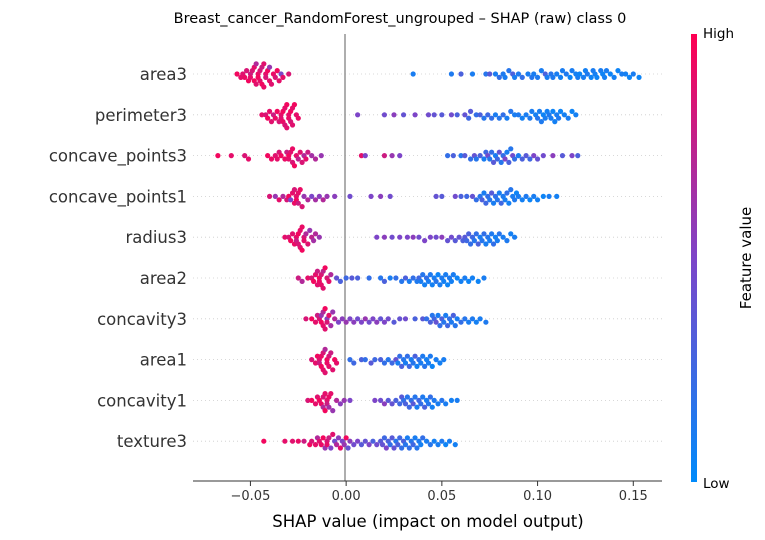 Image resolution: width=765 pixels, height=540 pixels. Describe the element at coordinates (346, 496) in the screenshot. I see `x-tick-label: 0.00` at that location.